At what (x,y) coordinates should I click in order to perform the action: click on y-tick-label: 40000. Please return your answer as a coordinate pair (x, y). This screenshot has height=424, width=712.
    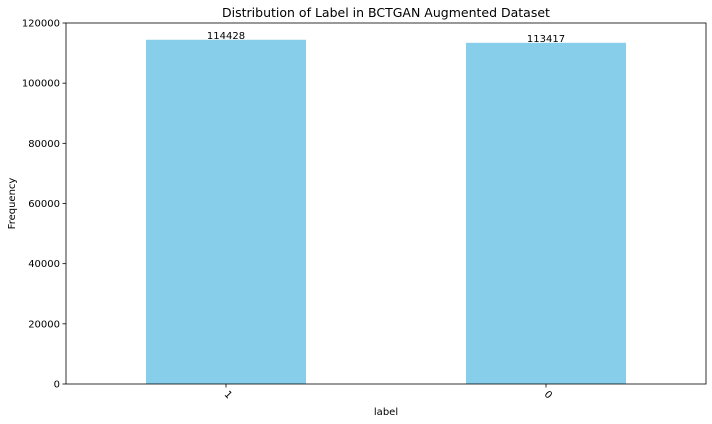
    Looking at the image, I should click on (44, 264).